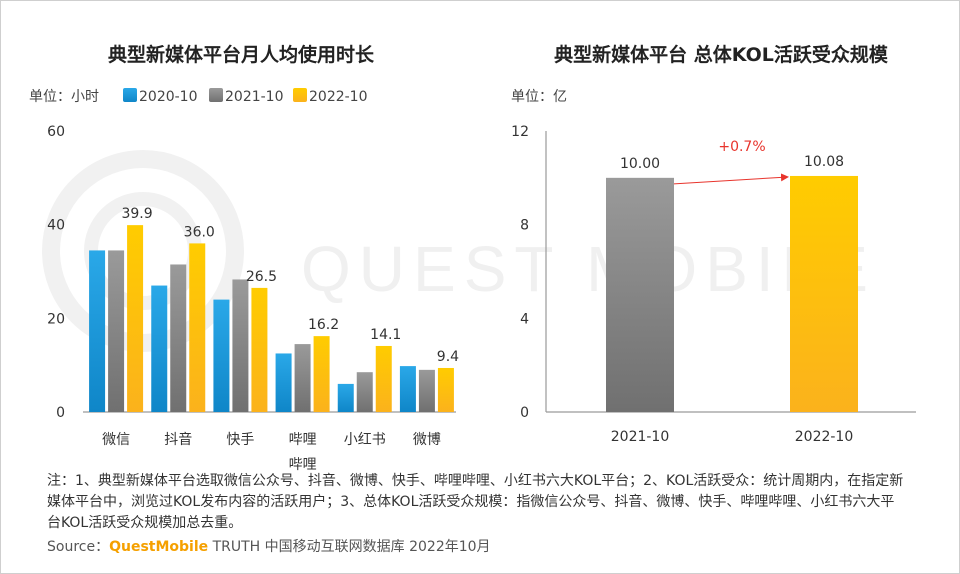 The width and height of the screenshot is (960, 574). Describe the element at coordinates (78, 547) in the screenshot. I see `source-prefix: Source：` at that location.